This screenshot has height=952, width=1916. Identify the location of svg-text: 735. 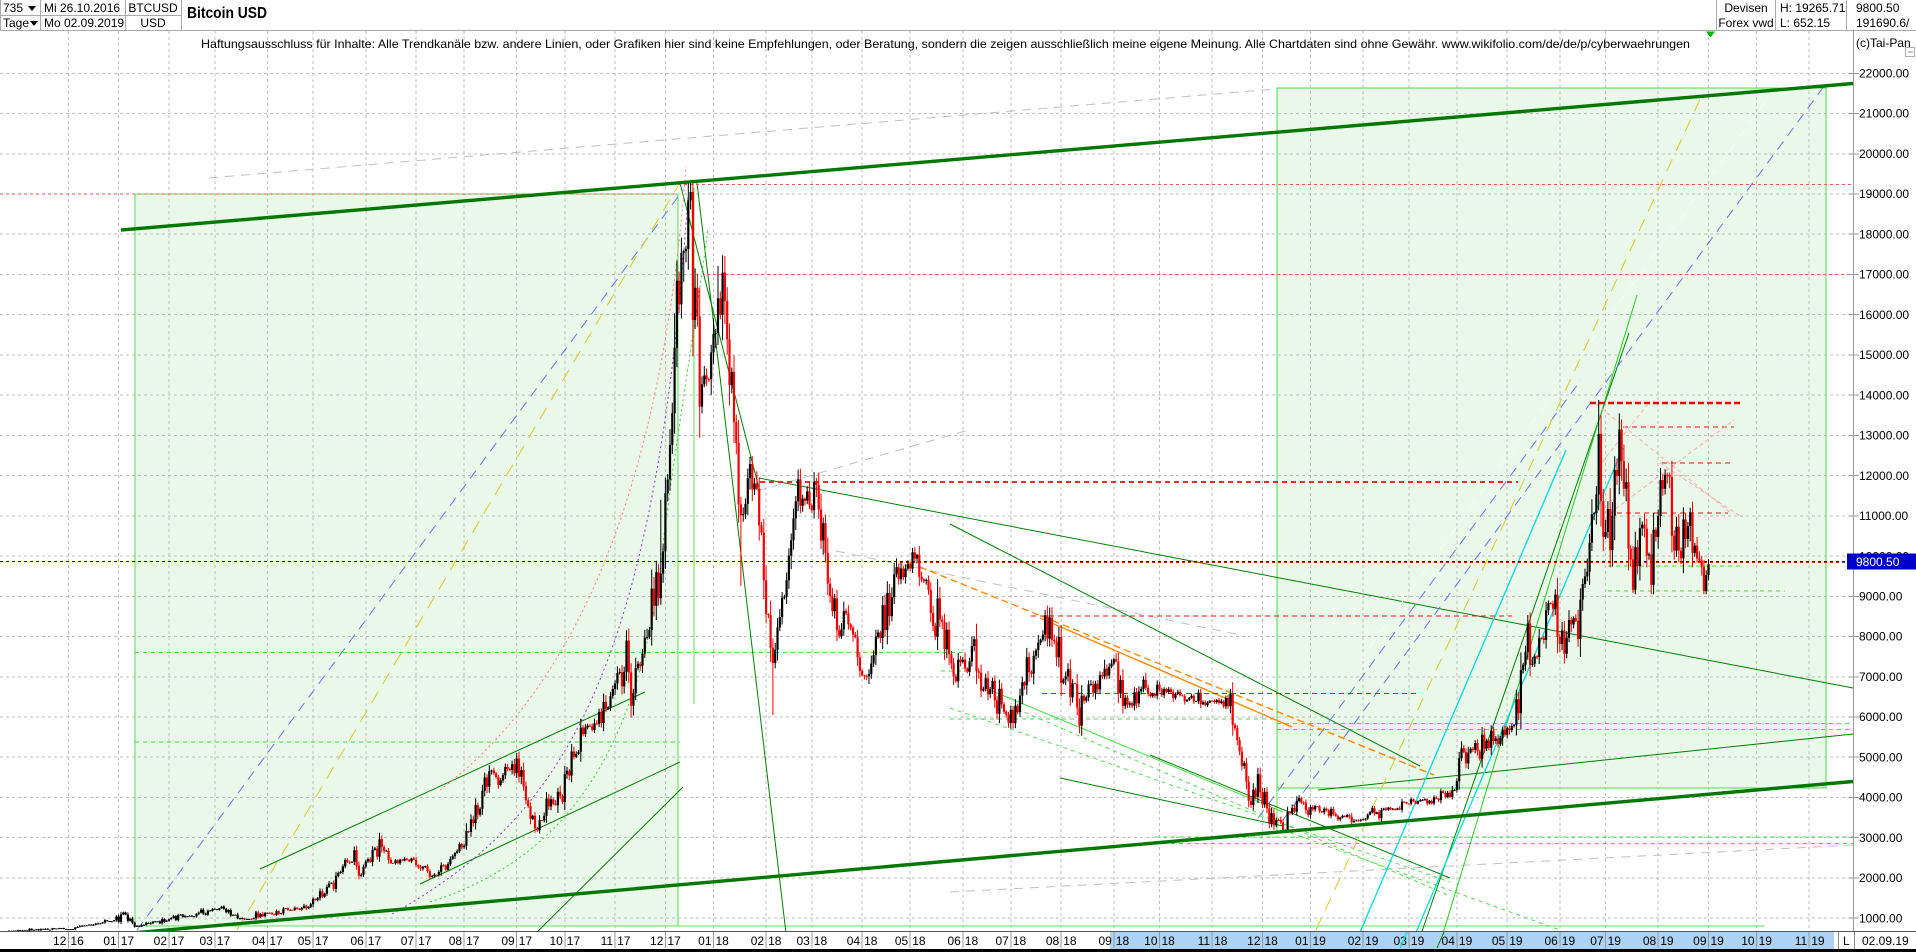
(13, 8).